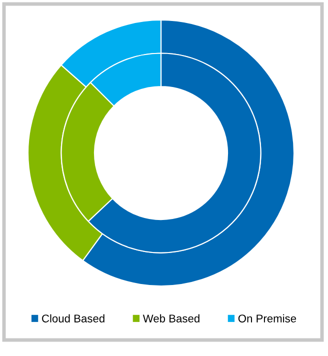 Image resolution: width=328 pixels, height=356 pixels. Describe the element at coordinates (73, 318) in the screenshot. I see `legend-label: Cloud Based` at that location.